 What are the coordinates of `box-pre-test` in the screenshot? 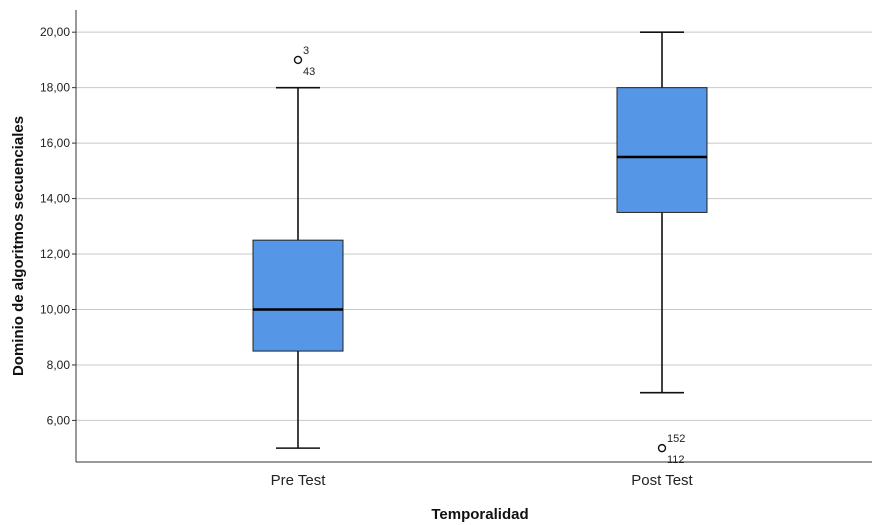 It's located at (298, 252).